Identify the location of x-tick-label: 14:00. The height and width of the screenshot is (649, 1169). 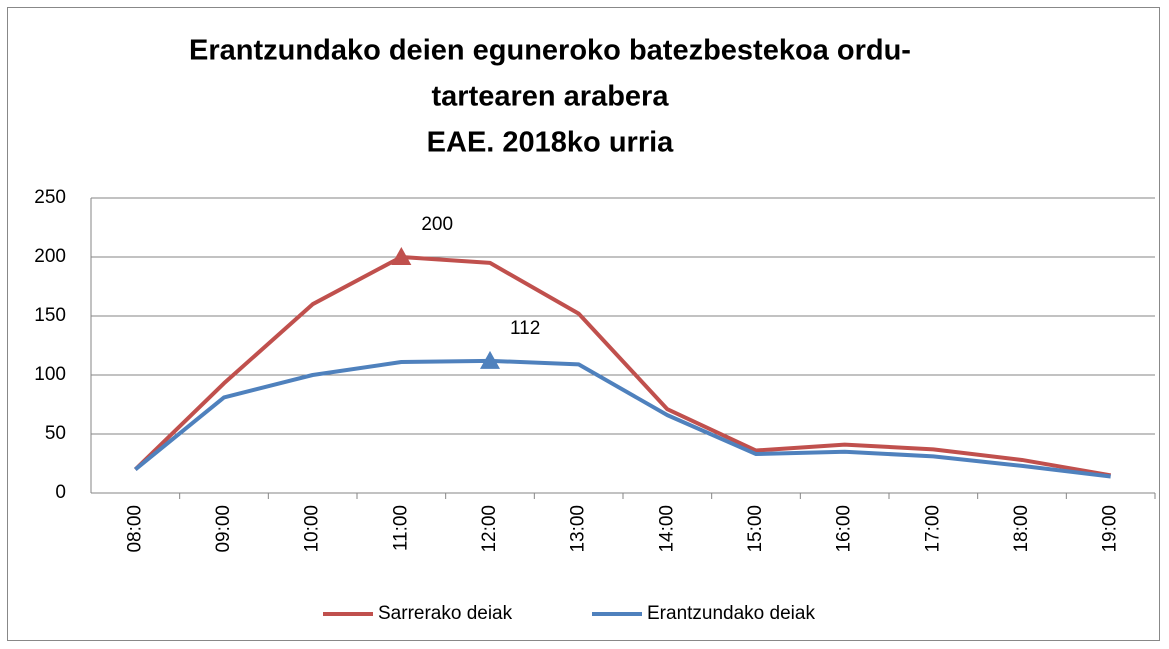
(666, 529).